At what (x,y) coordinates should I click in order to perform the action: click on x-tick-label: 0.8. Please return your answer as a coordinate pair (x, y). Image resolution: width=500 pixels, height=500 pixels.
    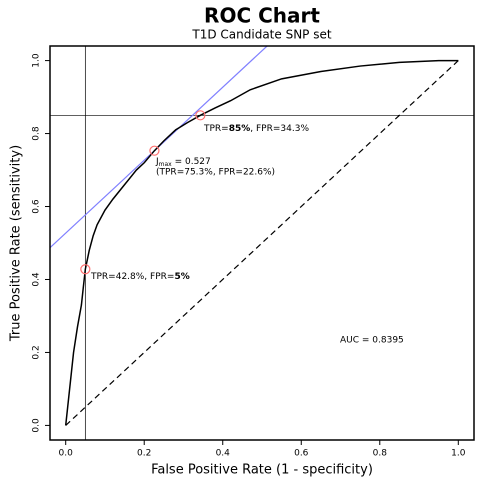
    Looking at the image, I should click on (380, 454).